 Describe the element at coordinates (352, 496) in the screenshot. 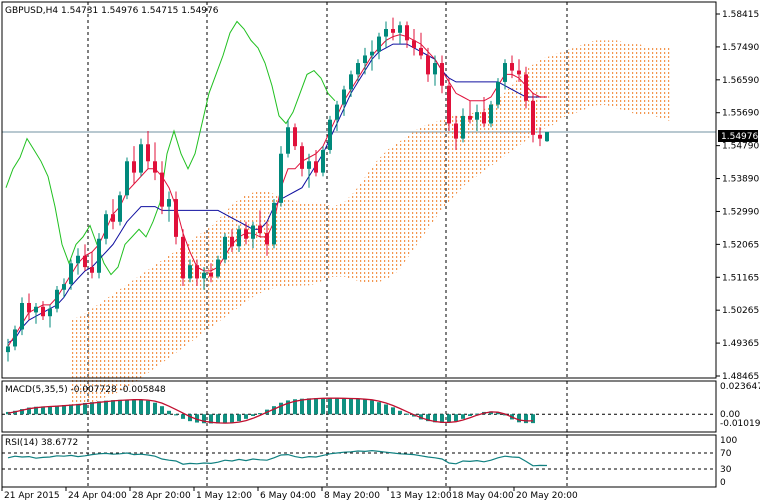

I see `time-tick-label: 8 May 20:00` at that location.